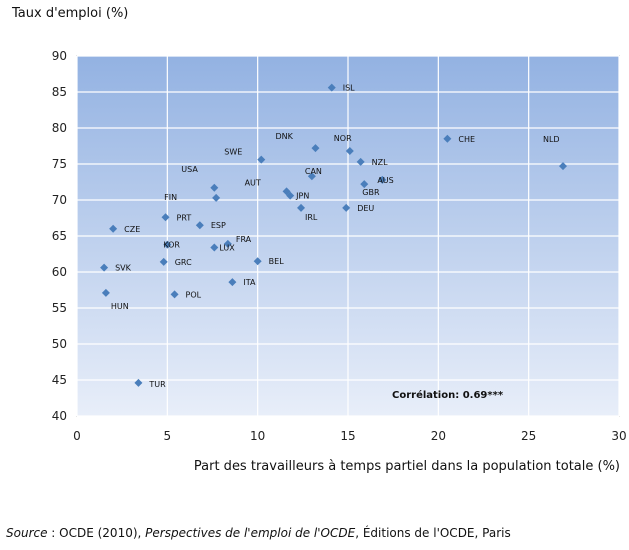  What do you see at coordinates (365, 208) in the screenshot?
I see `point-label: DEU` at bounding box center [365, 208].